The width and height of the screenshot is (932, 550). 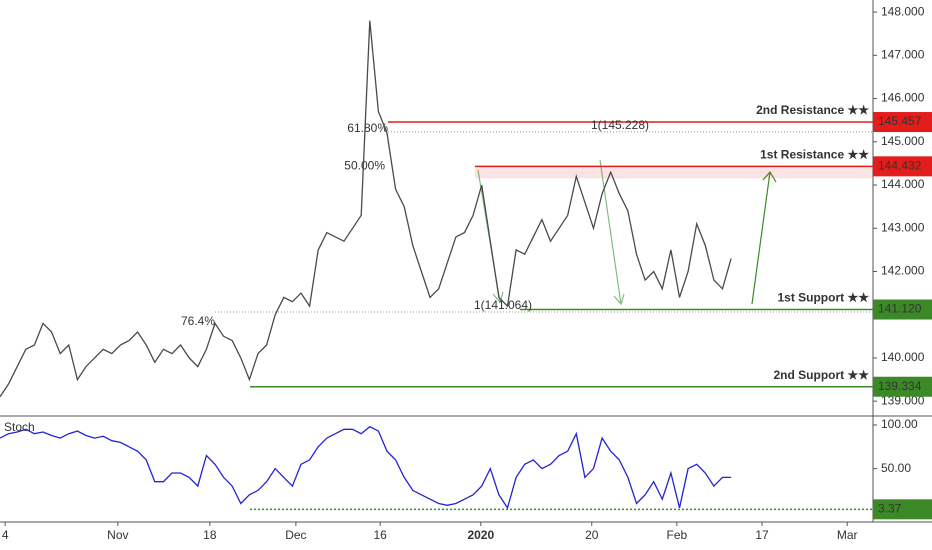 I want to click on price-tag-label: 145.457, so click(x=900, y=121).